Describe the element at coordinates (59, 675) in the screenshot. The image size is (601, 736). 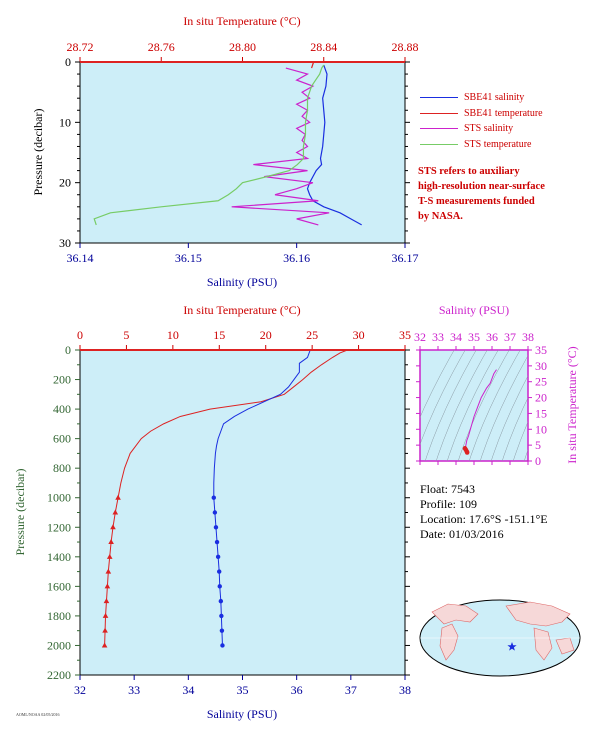
I see `lower-y-tick-label: 2200` at that location.